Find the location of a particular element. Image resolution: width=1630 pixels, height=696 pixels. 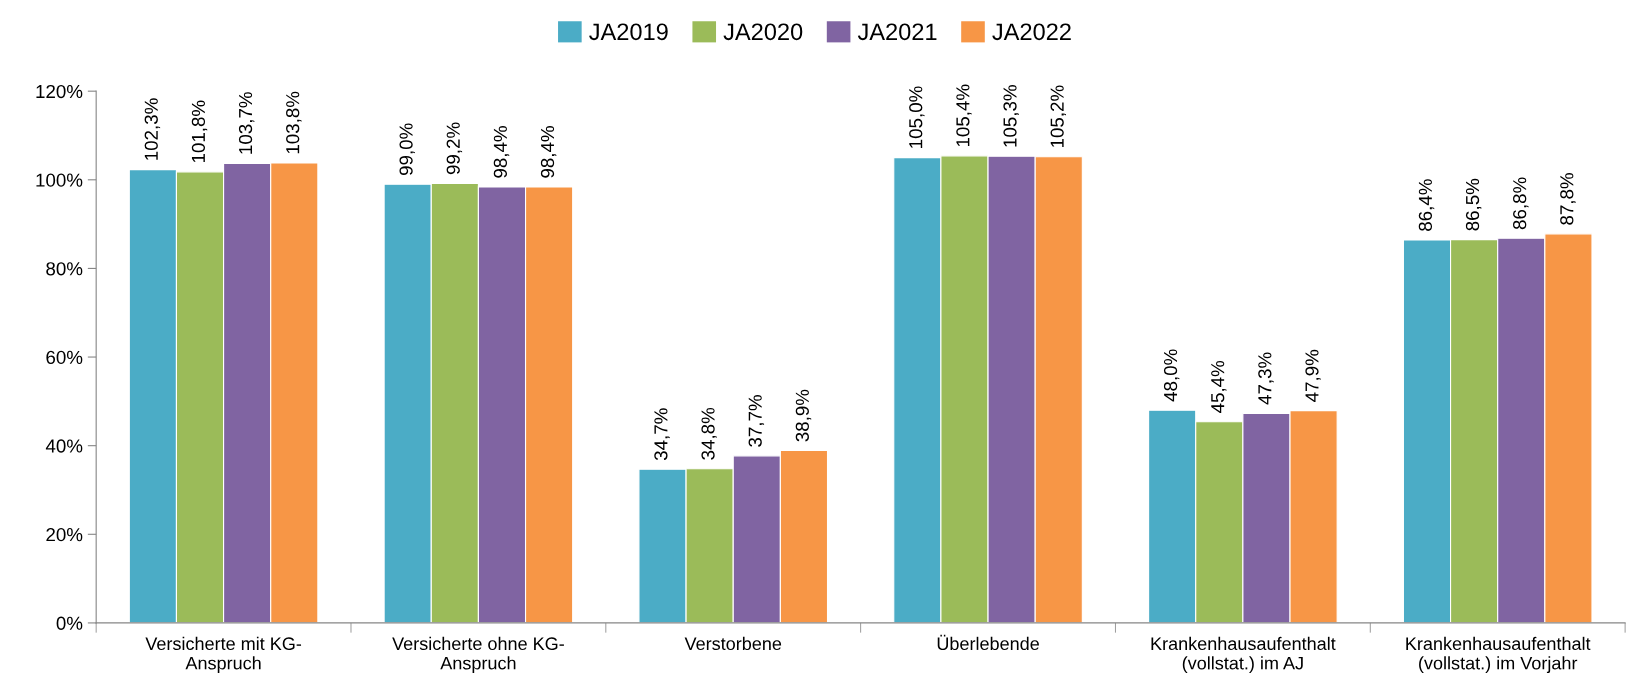

data-label: 47,9% is located at coordinates (1313, 375).